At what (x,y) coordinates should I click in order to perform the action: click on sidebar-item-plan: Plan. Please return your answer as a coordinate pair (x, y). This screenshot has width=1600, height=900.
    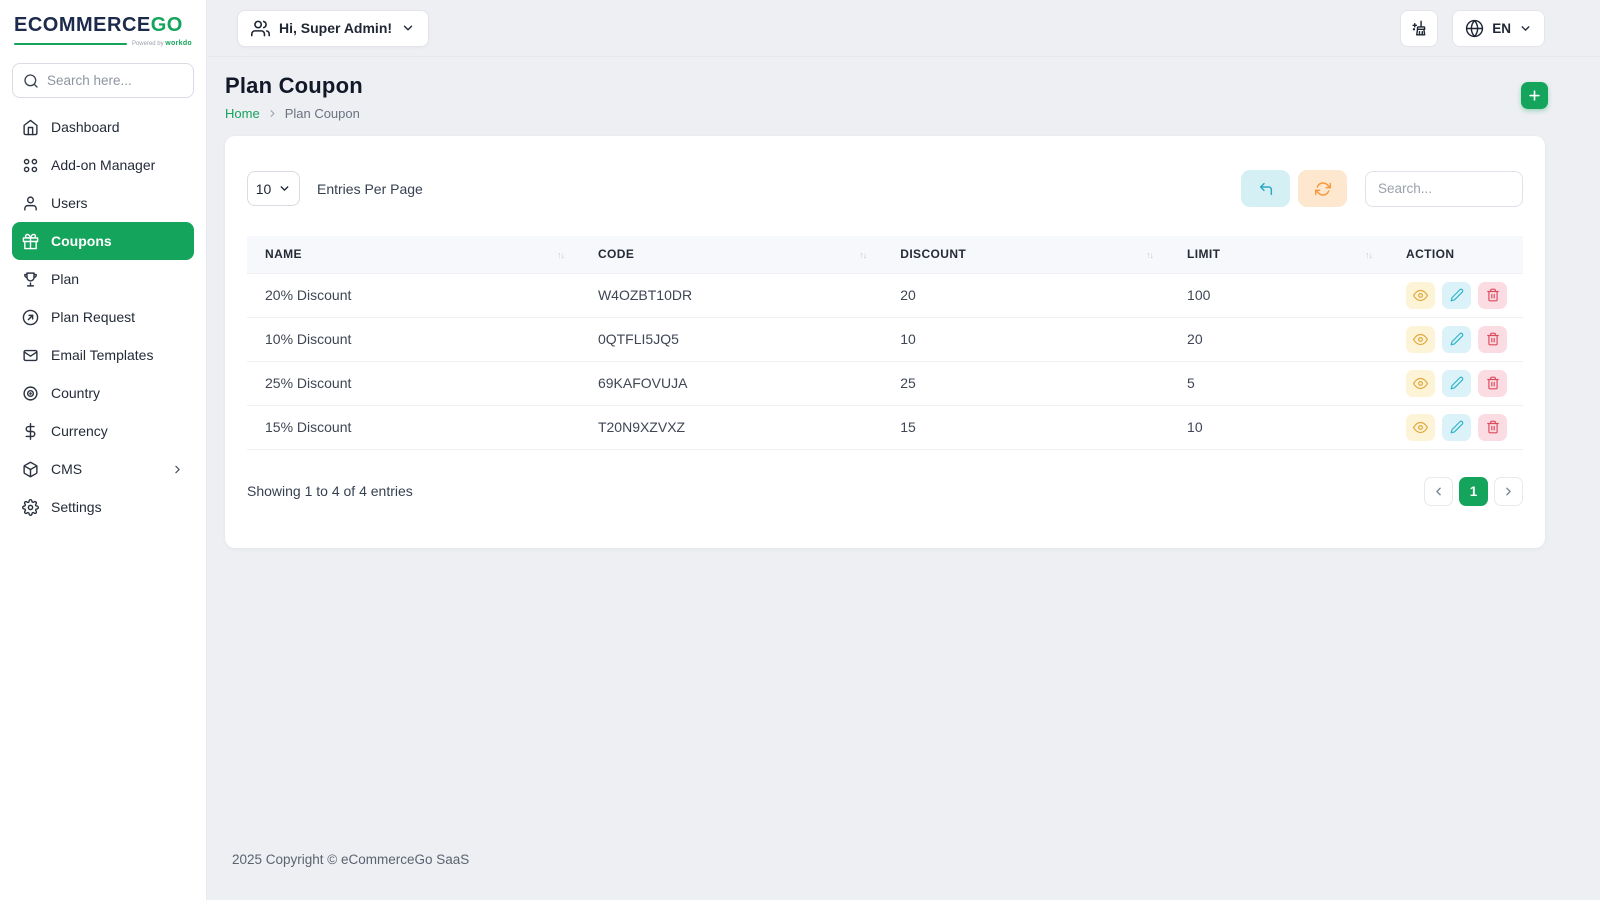
    Looking at the image, I should click on (103, 279).